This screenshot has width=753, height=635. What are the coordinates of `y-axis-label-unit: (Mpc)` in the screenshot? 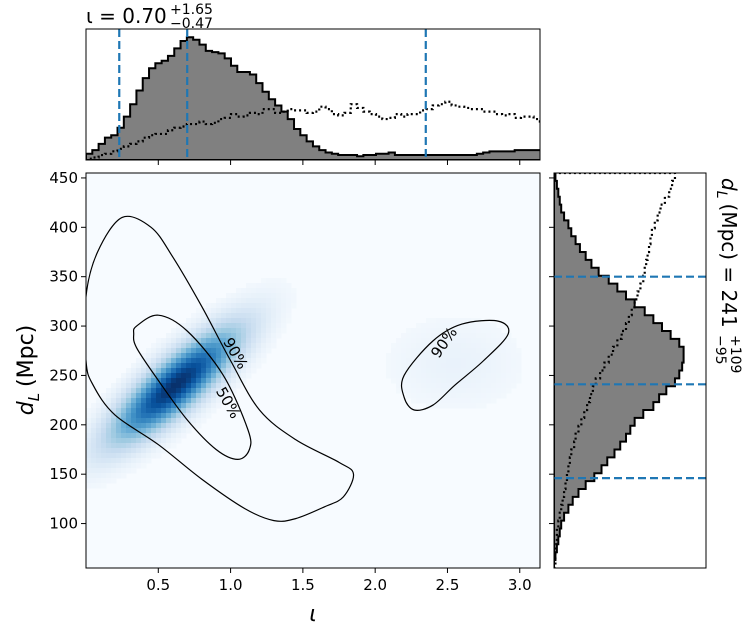 It's located at (26, 356).